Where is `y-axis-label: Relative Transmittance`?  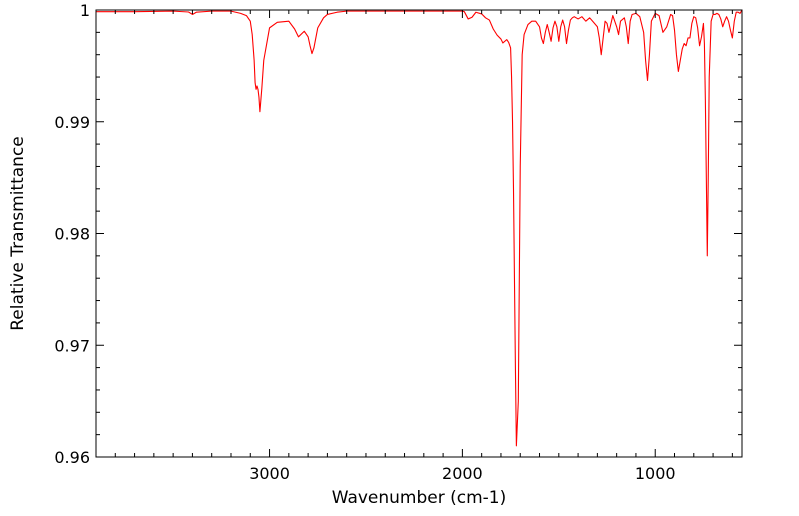 y-axis-label: Relative Transmittance is located at coordinates (18, 233).